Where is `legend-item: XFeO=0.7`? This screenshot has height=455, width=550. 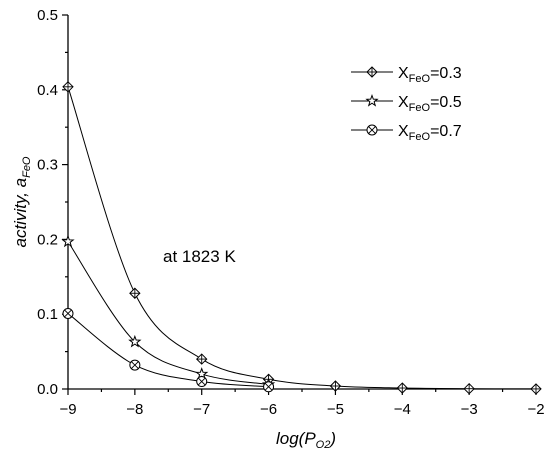
legend-item: XFeO=0.7 is located at coordinates (406, 133).